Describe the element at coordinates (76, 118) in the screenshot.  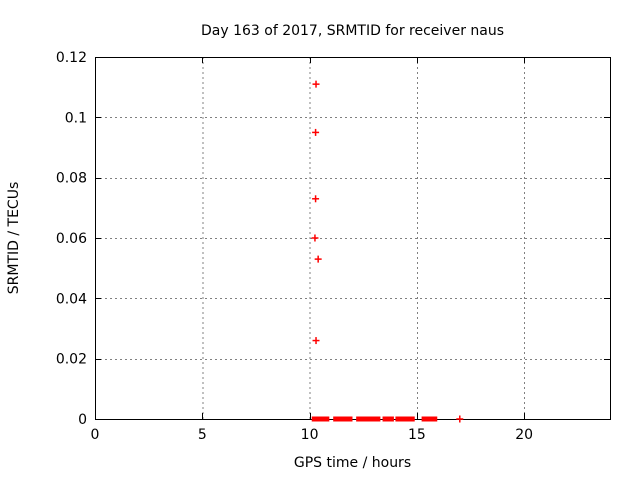
I see `y-tick-label: 0.1` at that location.